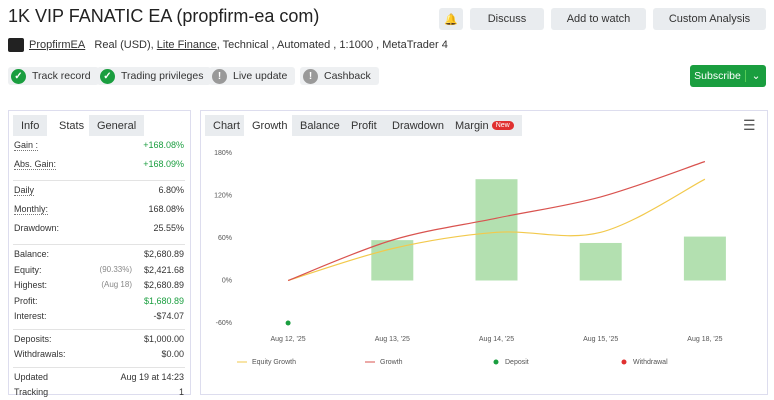 The height and width of the screenshot is (400, 774). What do you see at coordinates (650, 362) in the screenshot?
I see `legend-label: Withdrawal` at bounding box center [650, 362].